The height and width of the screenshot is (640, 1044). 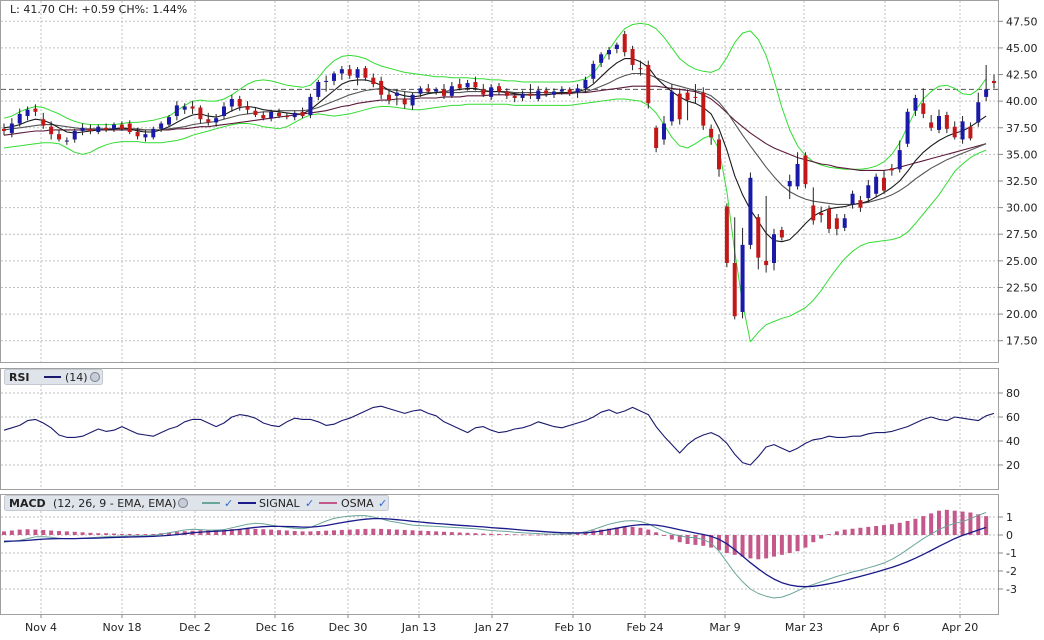 What do you see at coordinates (495, 128) in the screenshot?
I see `moving-average-slow-line` at bounding box center [495, 128].